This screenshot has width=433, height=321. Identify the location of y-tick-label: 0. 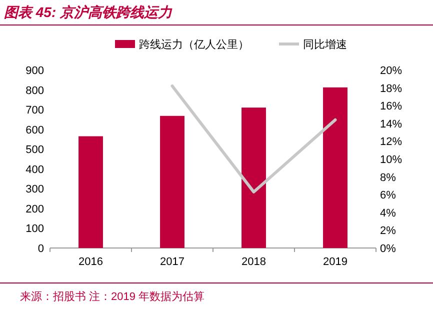
(41, 249).